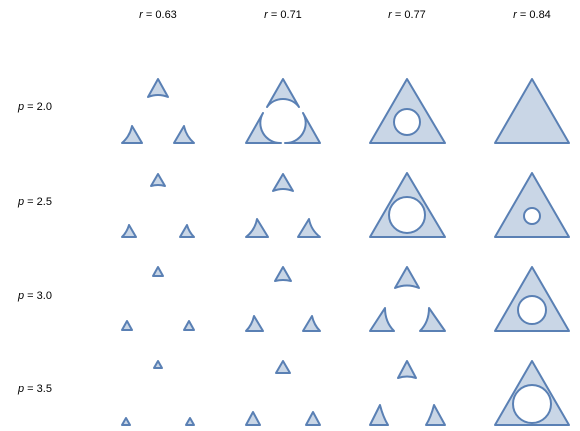 The height and width of the screenshot is (431, 580). Describe the element at coordinates (283, 393) in the screenshot. I see `cell-p3.5-r0.71` at that location.